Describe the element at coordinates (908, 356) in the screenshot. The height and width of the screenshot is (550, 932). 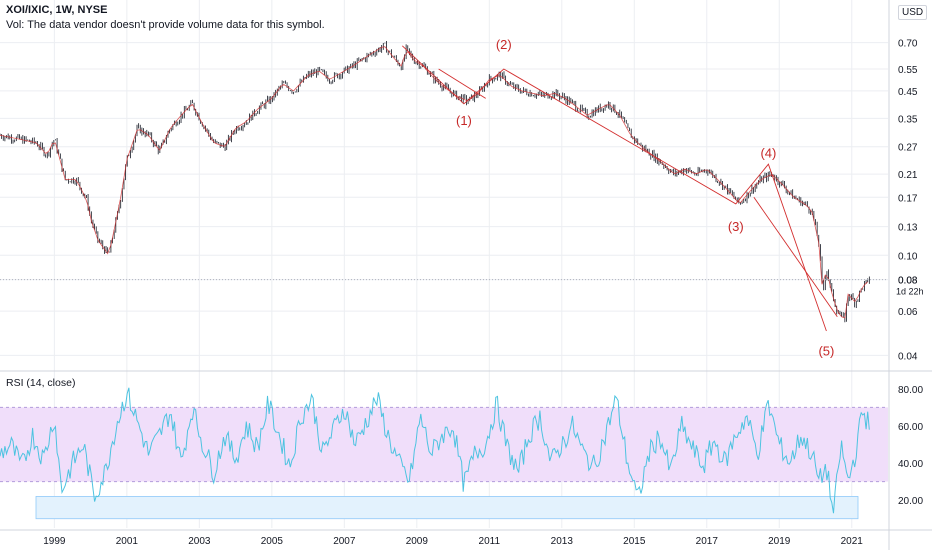
I see `price-tick-label: 0.04` at that location.